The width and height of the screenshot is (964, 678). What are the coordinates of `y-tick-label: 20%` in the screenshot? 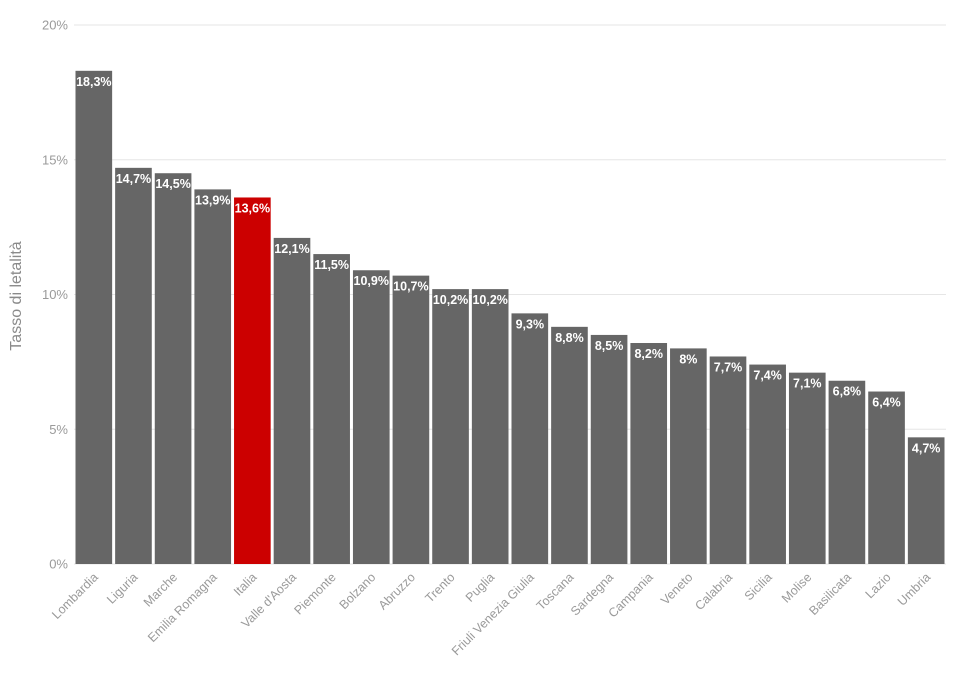 It's located at (55, 25).